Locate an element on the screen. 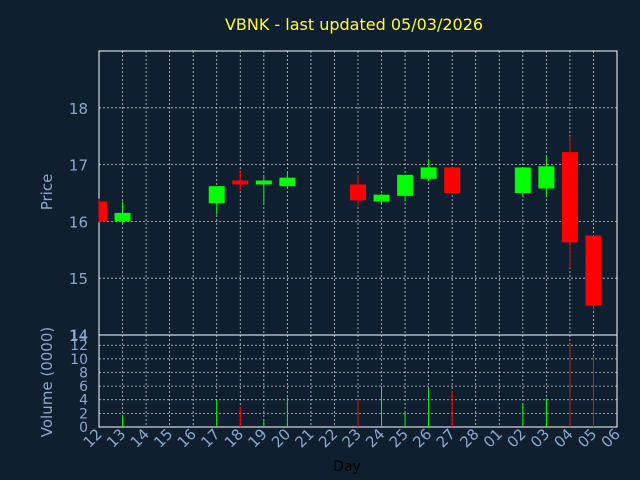 This screenshot has width=640, height=480. volume-tick-label: 8 is located at coordinates (83, 373).